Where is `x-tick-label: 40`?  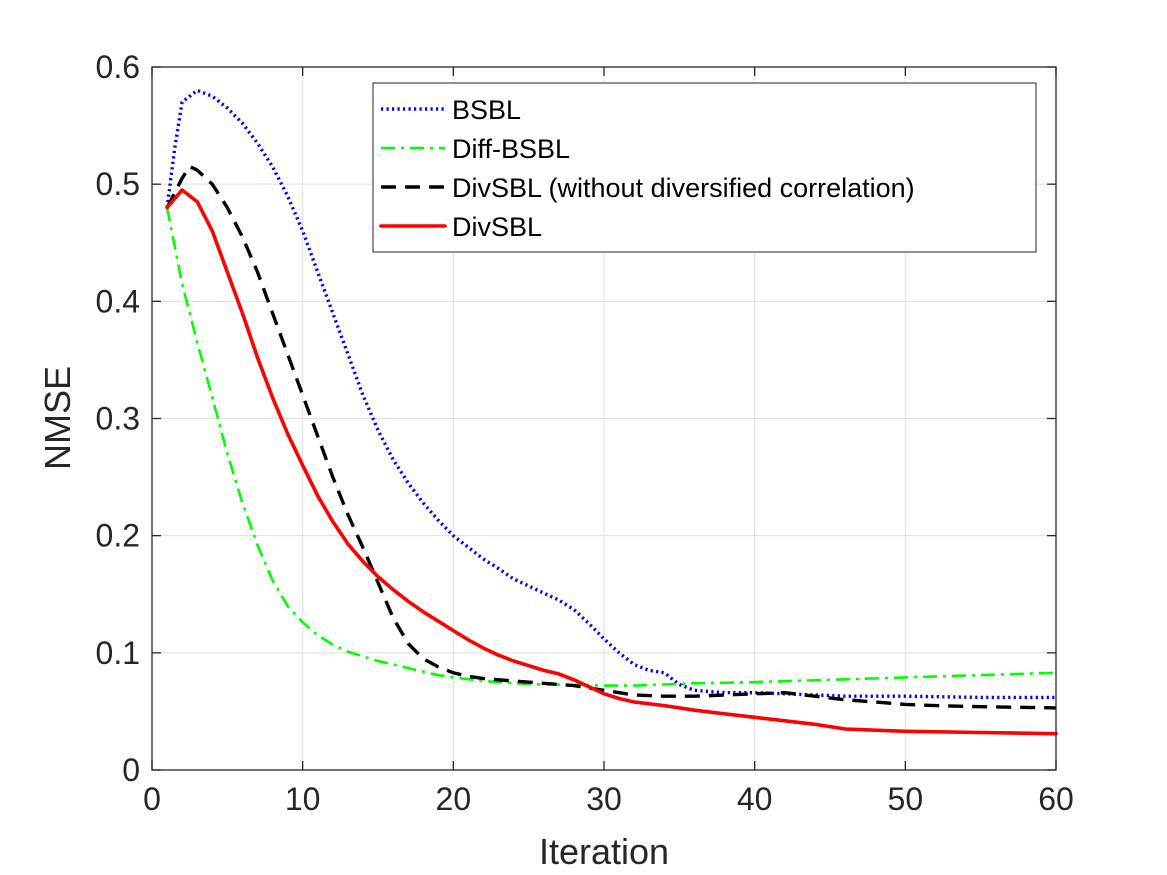 x-tick-label: 40 is located at coordinates (755, 799).